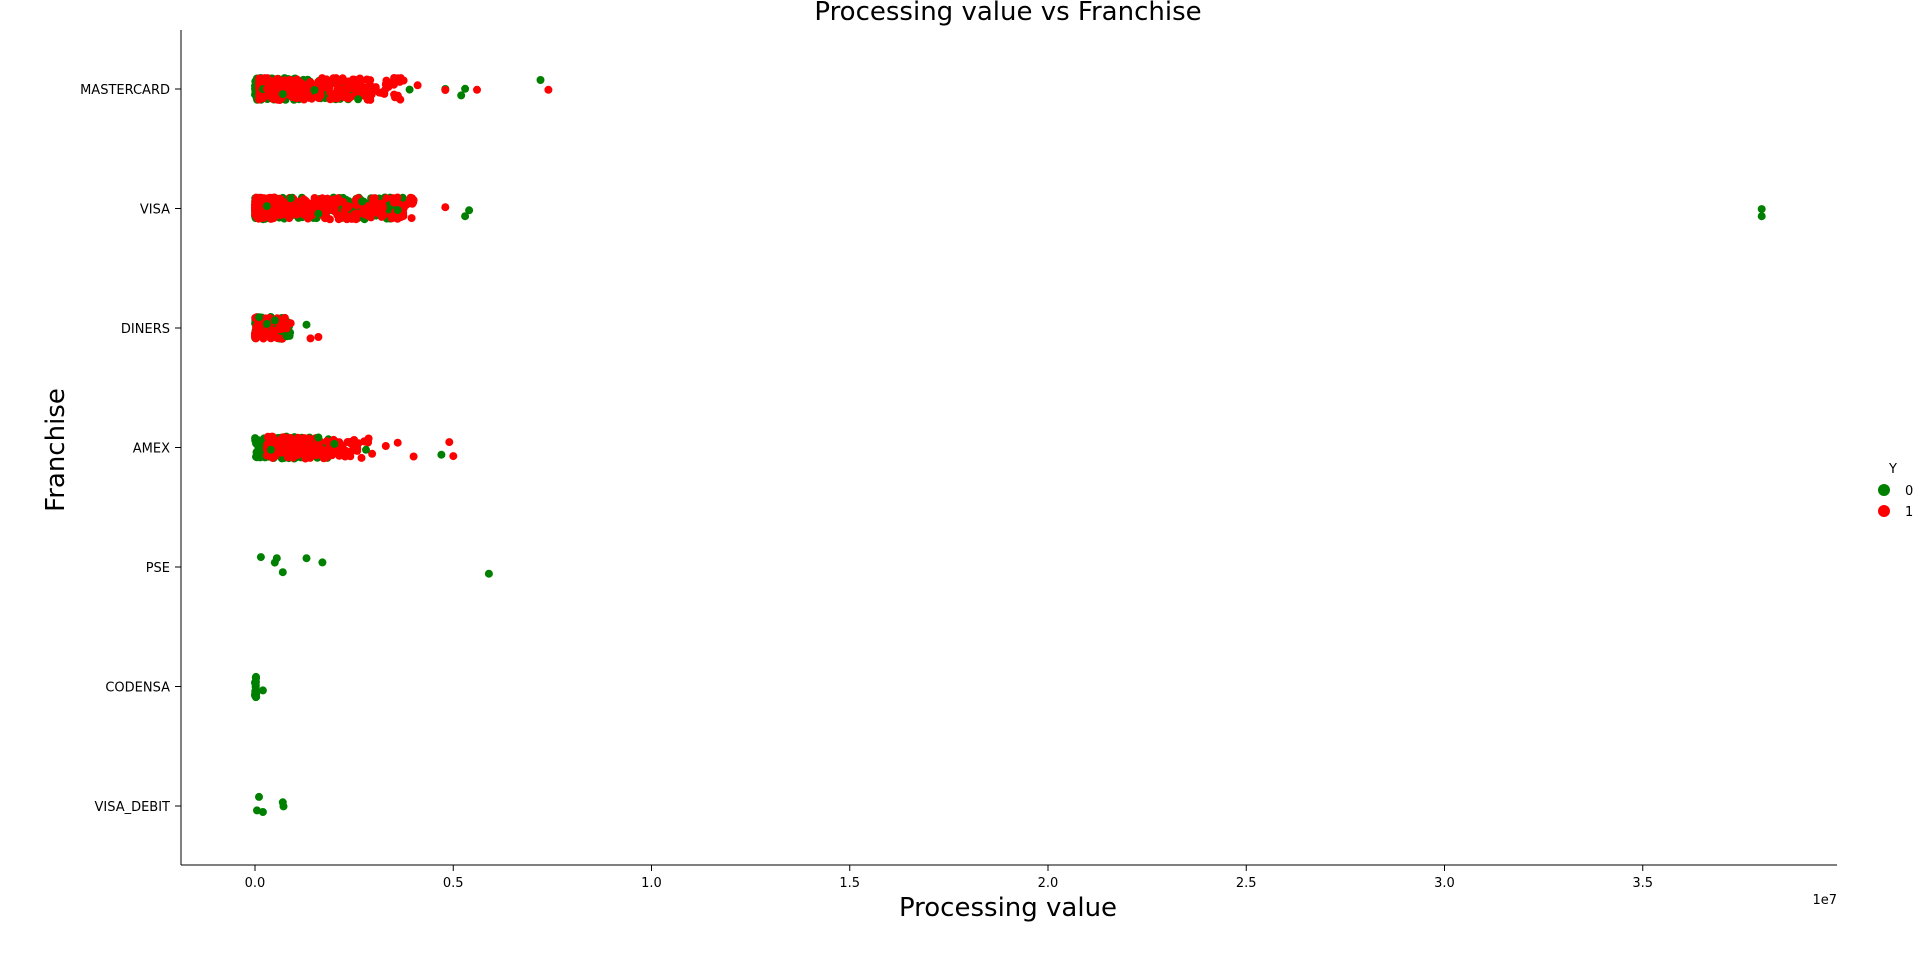 This screenshot has height=975, width=1920. What do you see at coordinates (1895, 491) in the screenshot?
I see `legend: Y 0 1` at bounding box center [1895, 491].